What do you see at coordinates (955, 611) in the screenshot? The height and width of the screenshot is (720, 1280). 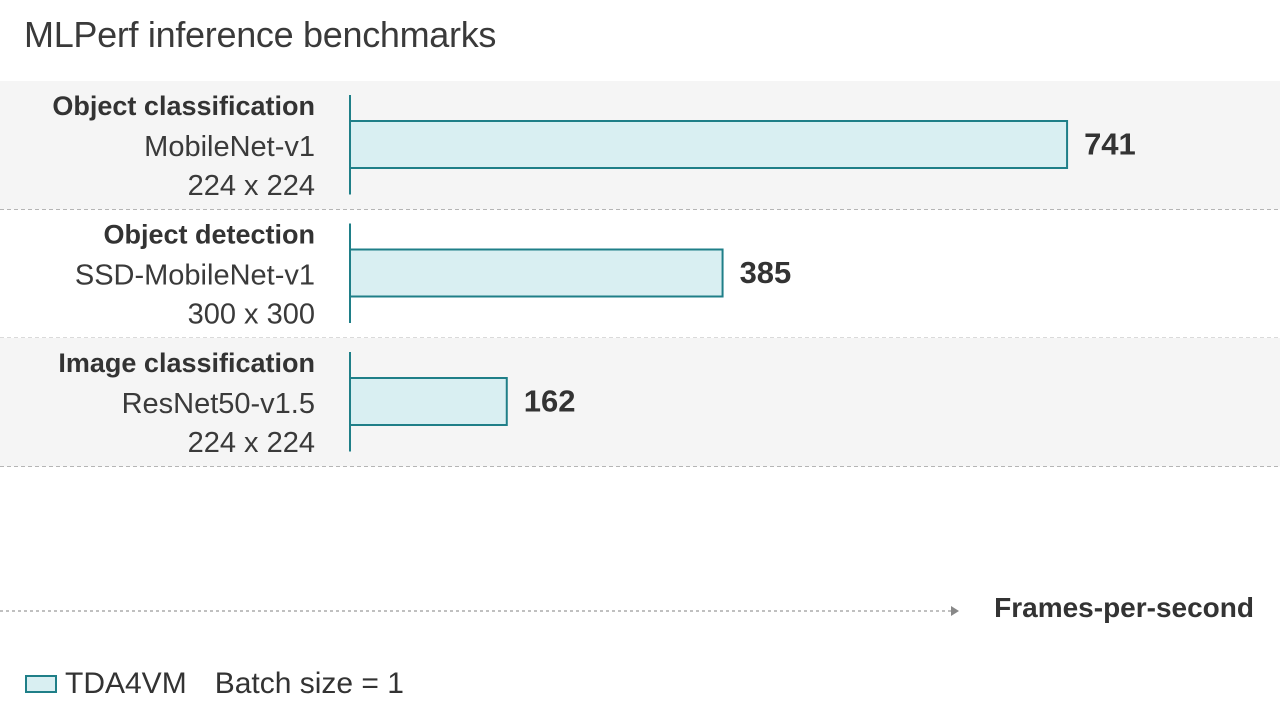 I see `x-axis-arrow-icon` at bounding box center [955, 611].